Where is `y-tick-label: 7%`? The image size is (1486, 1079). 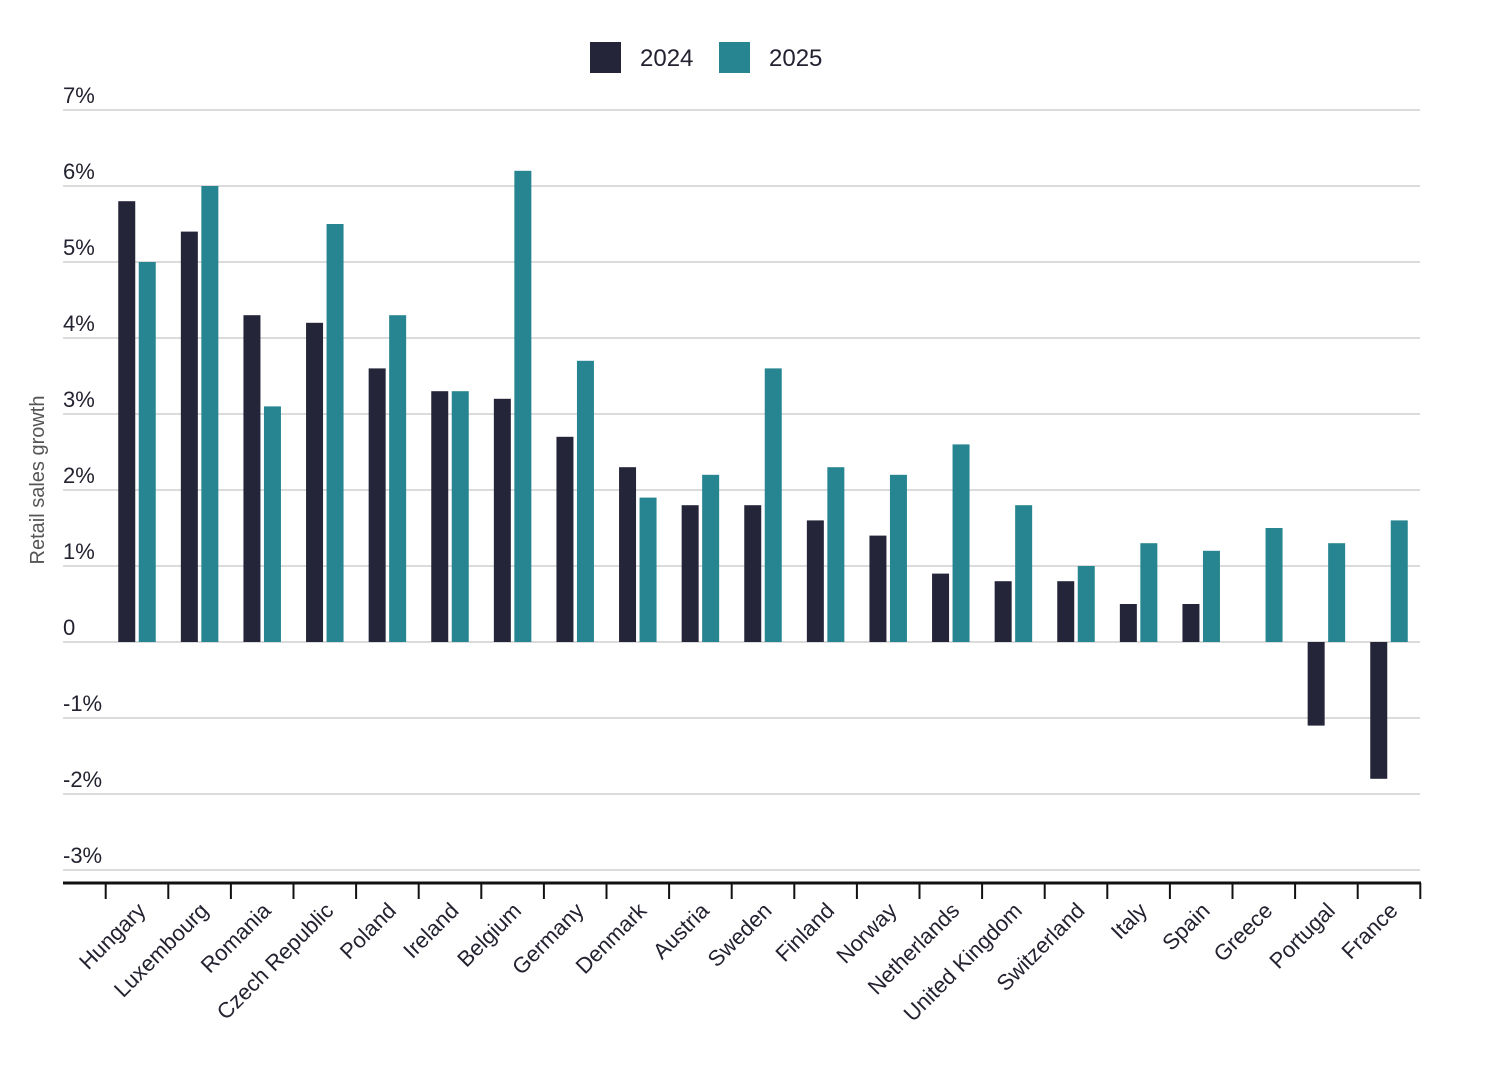
y-tick-label: 7% is located at coordinates (79, 95).